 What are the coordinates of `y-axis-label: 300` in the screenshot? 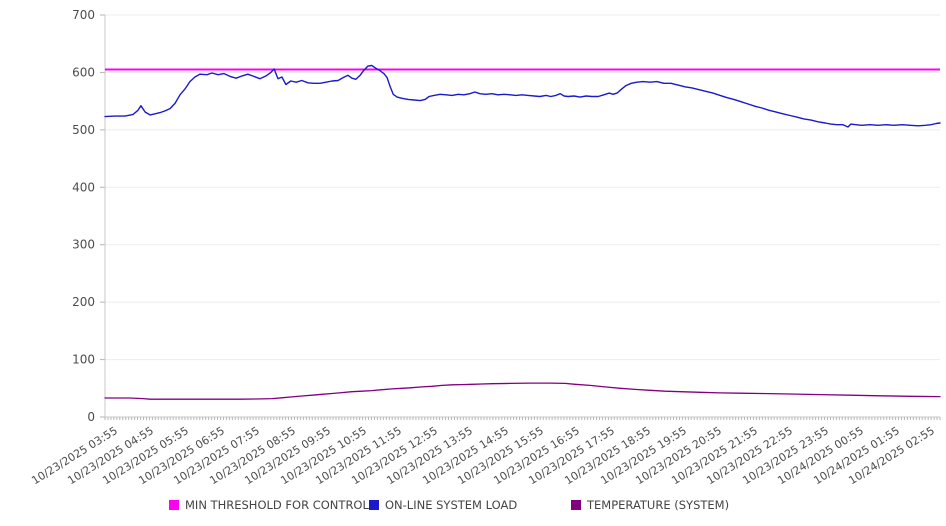 It's located at (83, 245).